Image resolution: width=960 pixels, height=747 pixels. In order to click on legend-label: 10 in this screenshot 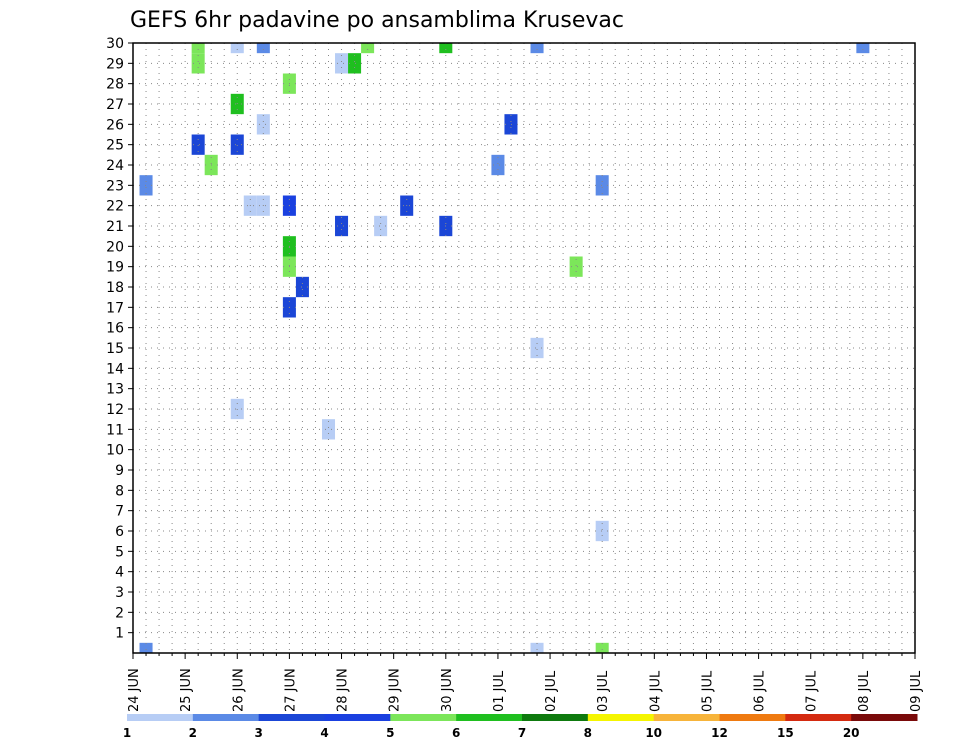, I will do `click(653, 733)`.